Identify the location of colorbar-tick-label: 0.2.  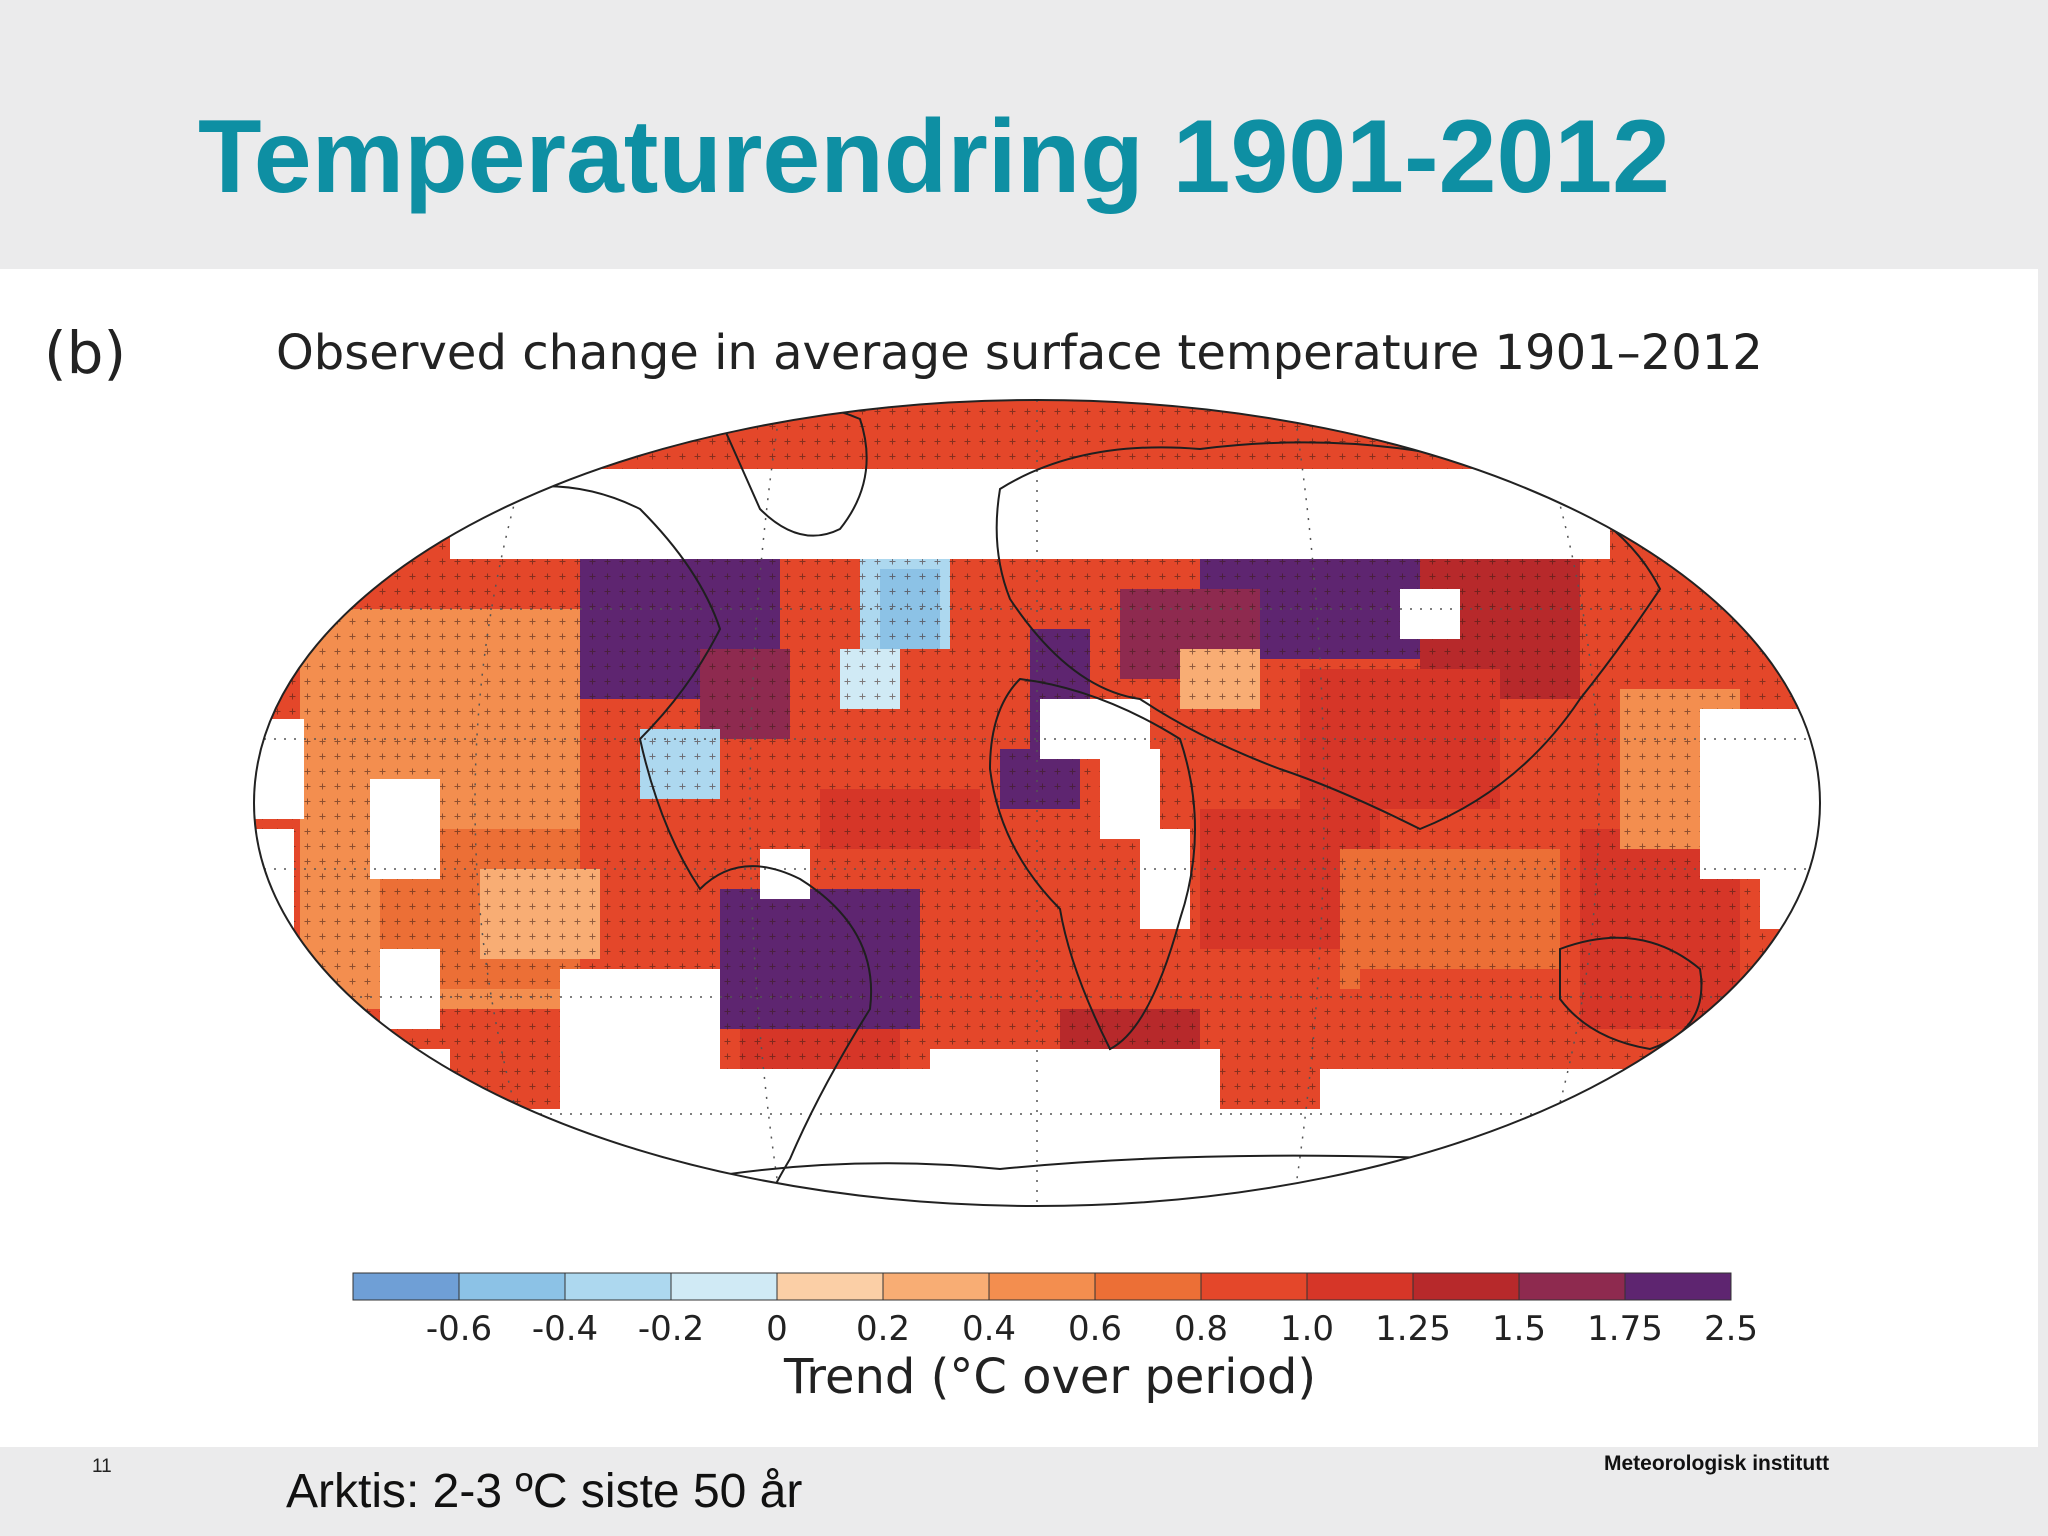
(883, 1329).